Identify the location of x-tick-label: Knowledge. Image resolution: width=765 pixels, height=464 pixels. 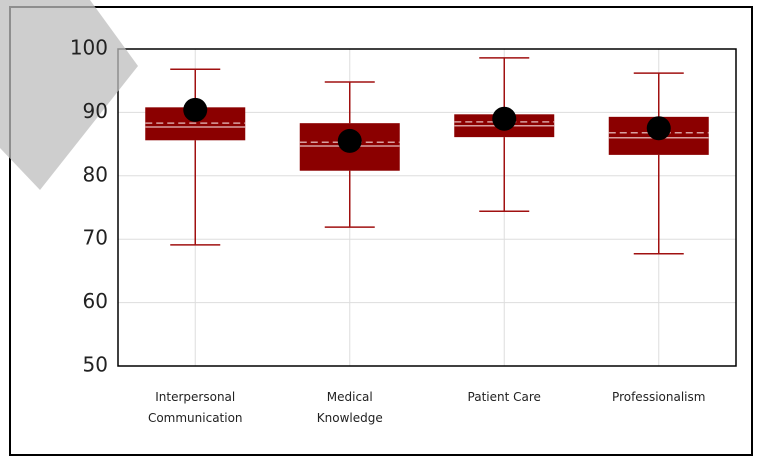
(350, 418).